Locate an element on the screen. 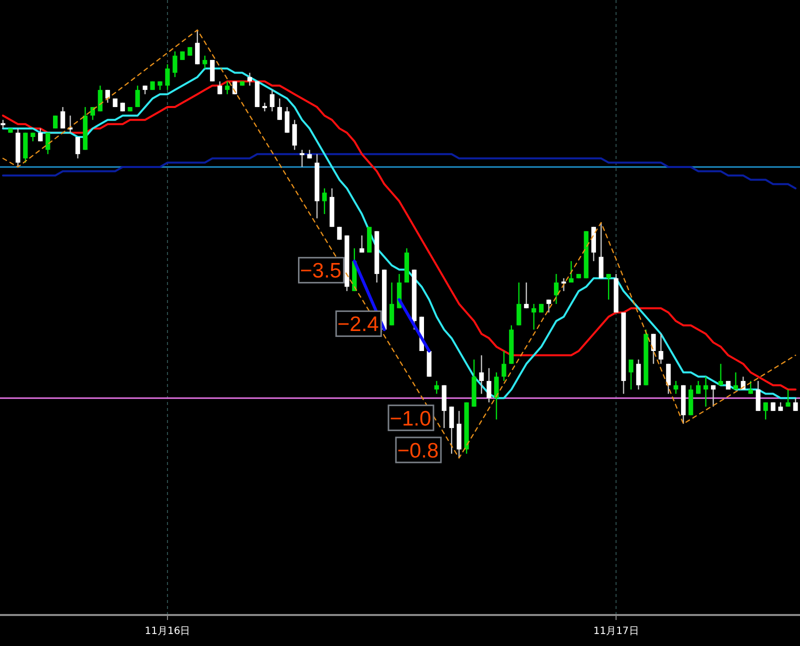 The width and height of the screenshot is (800, 646). annotation: −2.4 is located at coordinates (358, 324).